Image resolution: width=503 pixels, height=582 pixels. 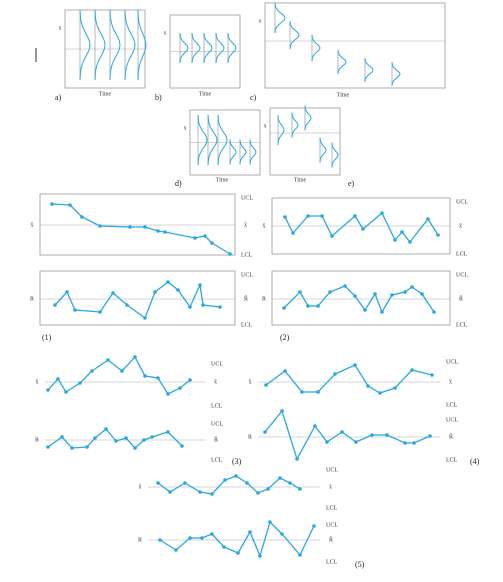 I want to click on panel-label: b), so click(x=158, y=97).